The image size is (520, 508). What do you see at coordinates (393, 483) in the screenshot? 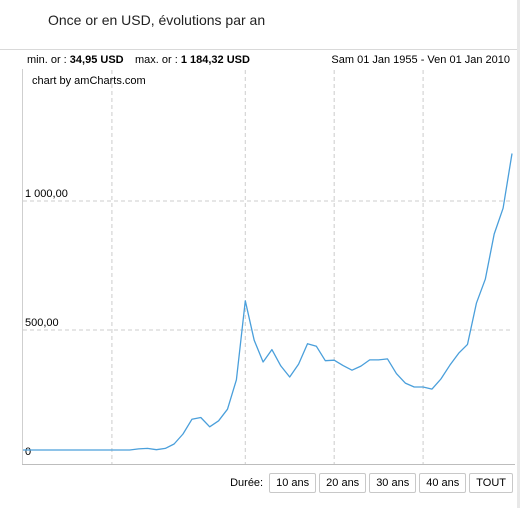
I see `duration-30-ans-button: 30 ans` at bounding box center [393, 483].